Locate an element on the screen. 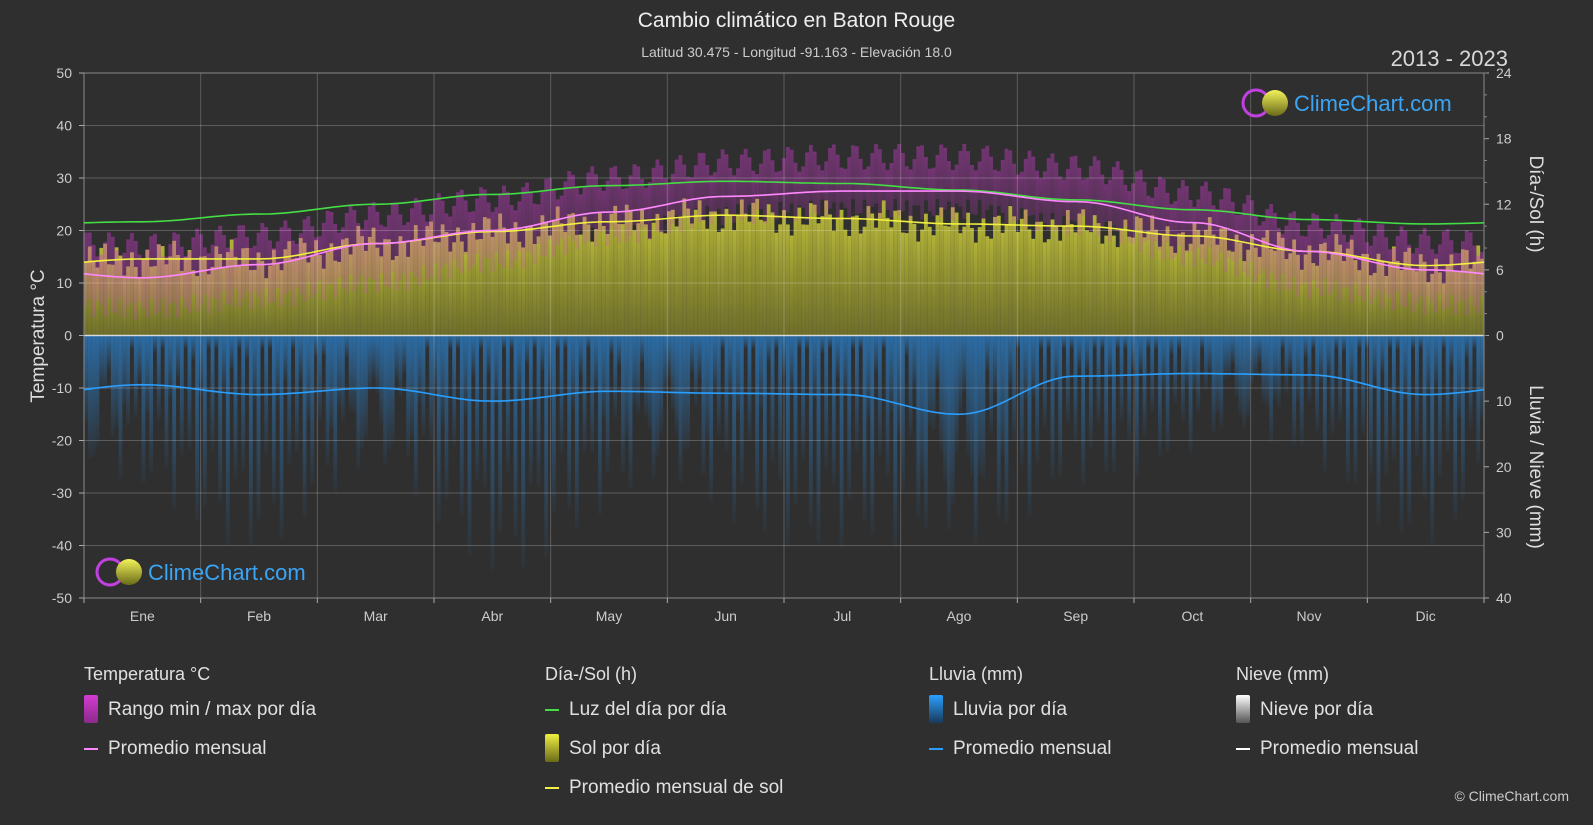 Image resolution: width=1593 pixels, height=825 pixels. legend-label: Promedio mensual de sol is located at coordinates (676, 787).